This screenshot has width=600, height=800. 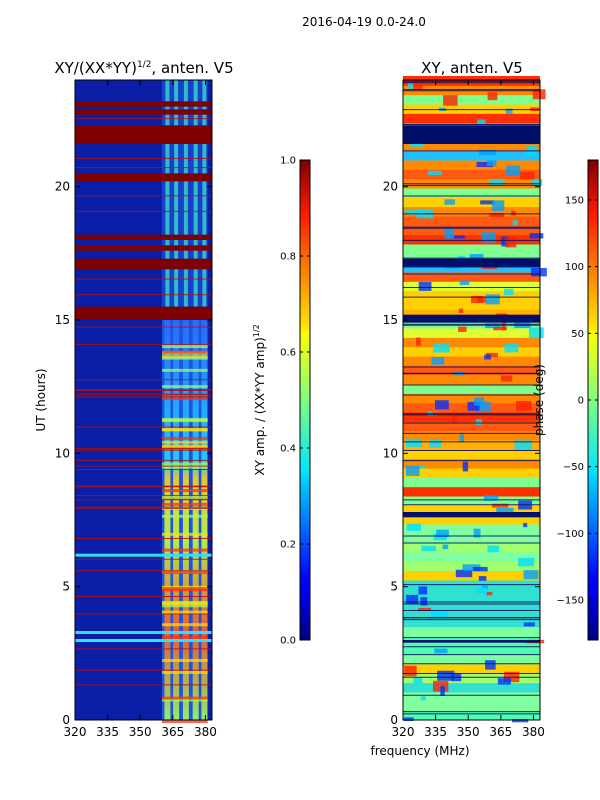 What do you see at coordinates (577, 401) in the screenshot?
I see `phase-colorbar-ticks: −150 −100 −50 0 50 100 150` at bounding box center [577, 401].